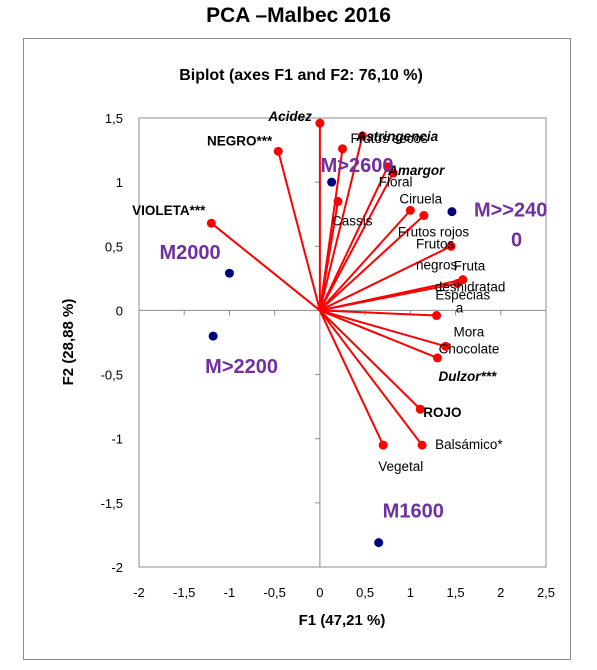  Describe the element at coordinates (456, 592) in the screenshot. I see `x-tick-label: 1,5` at that location.